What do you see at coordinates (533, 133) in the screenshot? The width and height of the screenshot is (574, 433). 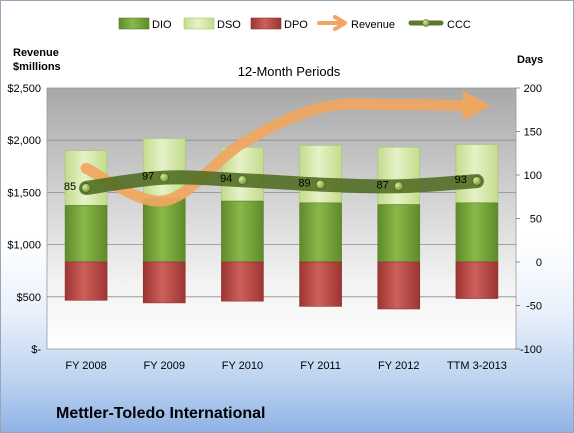 I see `right-tick-label: 150` at bounding box center [533, 133].